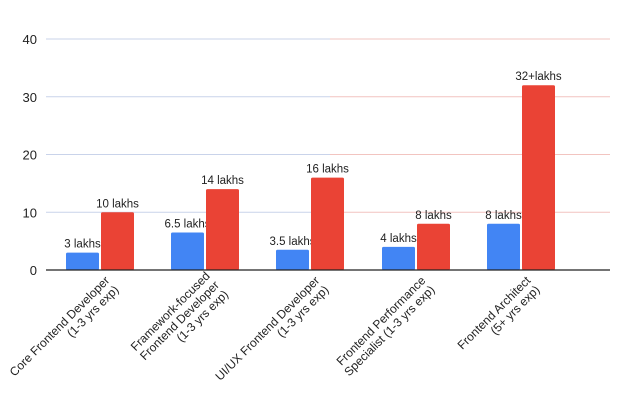 The height and width of the screenshot is (413, 633). What do you see at coordinates (499, 317) in the screenshot?
I see `x-tick-label: Frontend Architect(5+ yrs exp)` at bounding box center [499, 317].